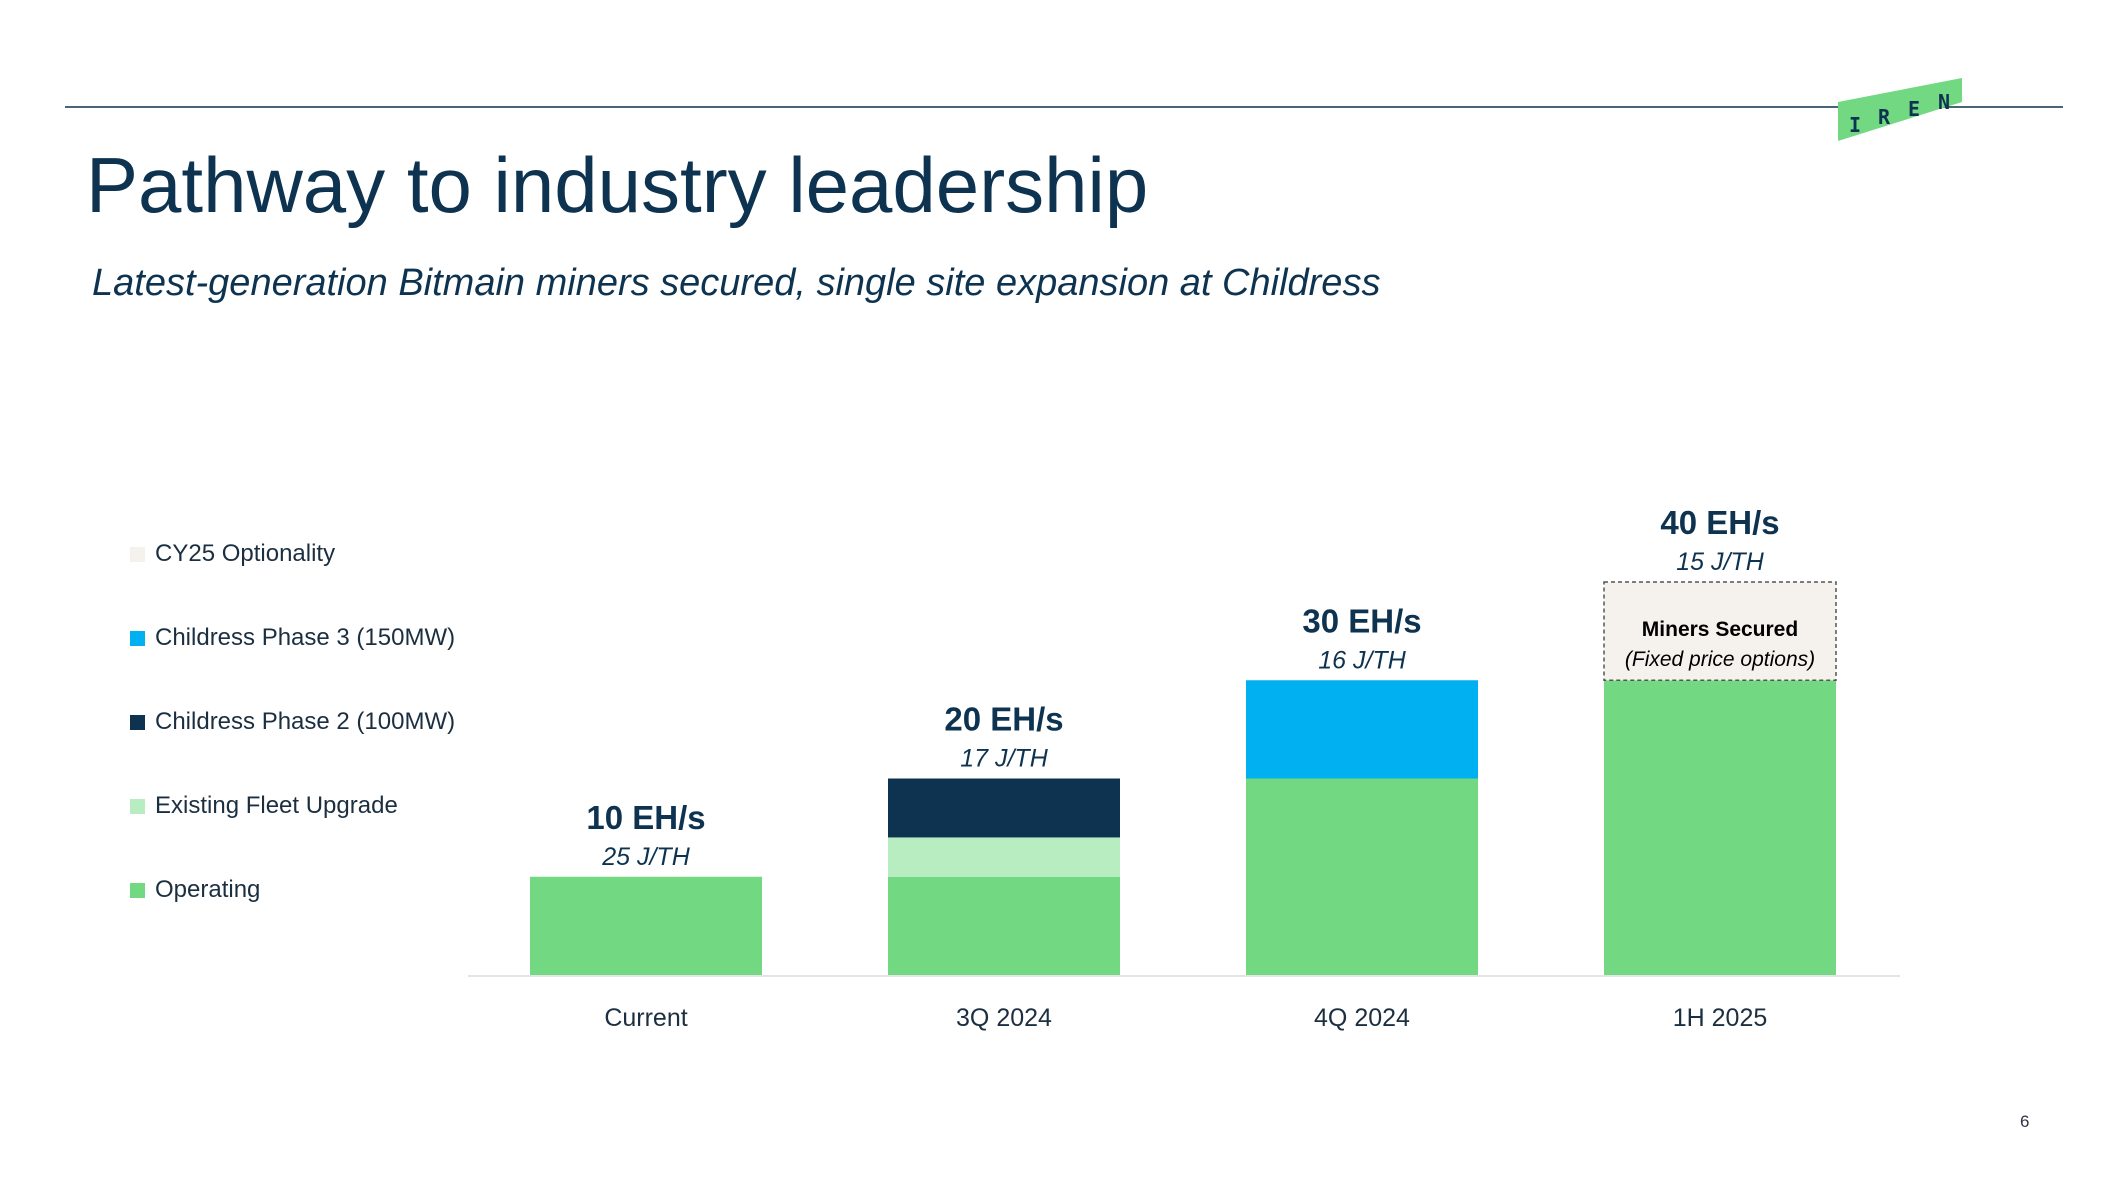 Image resolution: width=2111 pixels, height=1187 pixels. What do you see at coordinates (137, 806) in the screenshot?
I see `legend-swatch-existing-fleet-upgrade` at bounding box center [137, 806].